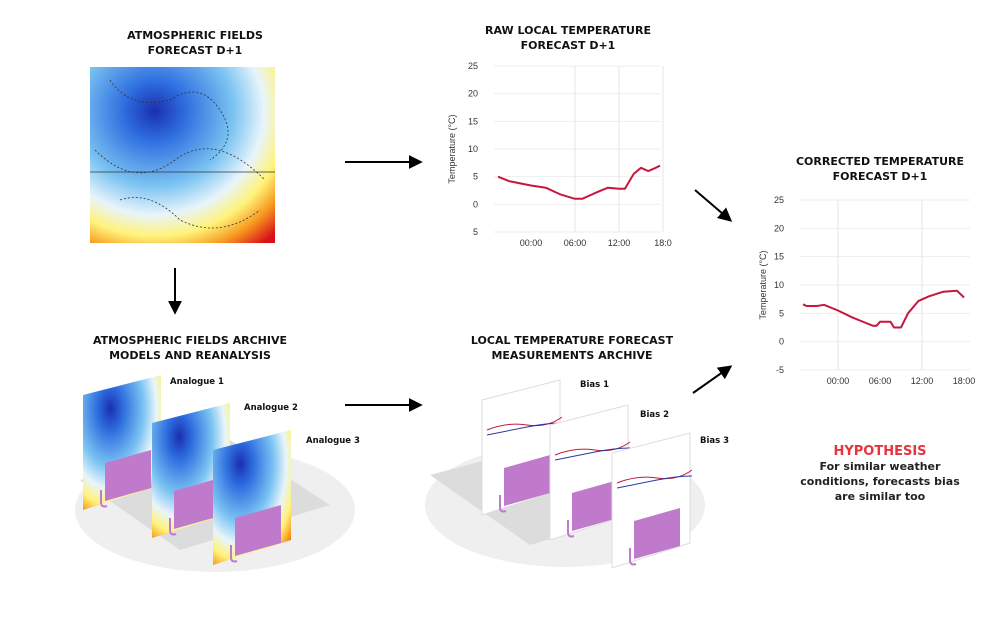 This screenshot has width=1000, height=625. What do you see at coordinates (712, 379) in the screenshot?
I see `arrow-diag-up` at bounding box center [712, 379].